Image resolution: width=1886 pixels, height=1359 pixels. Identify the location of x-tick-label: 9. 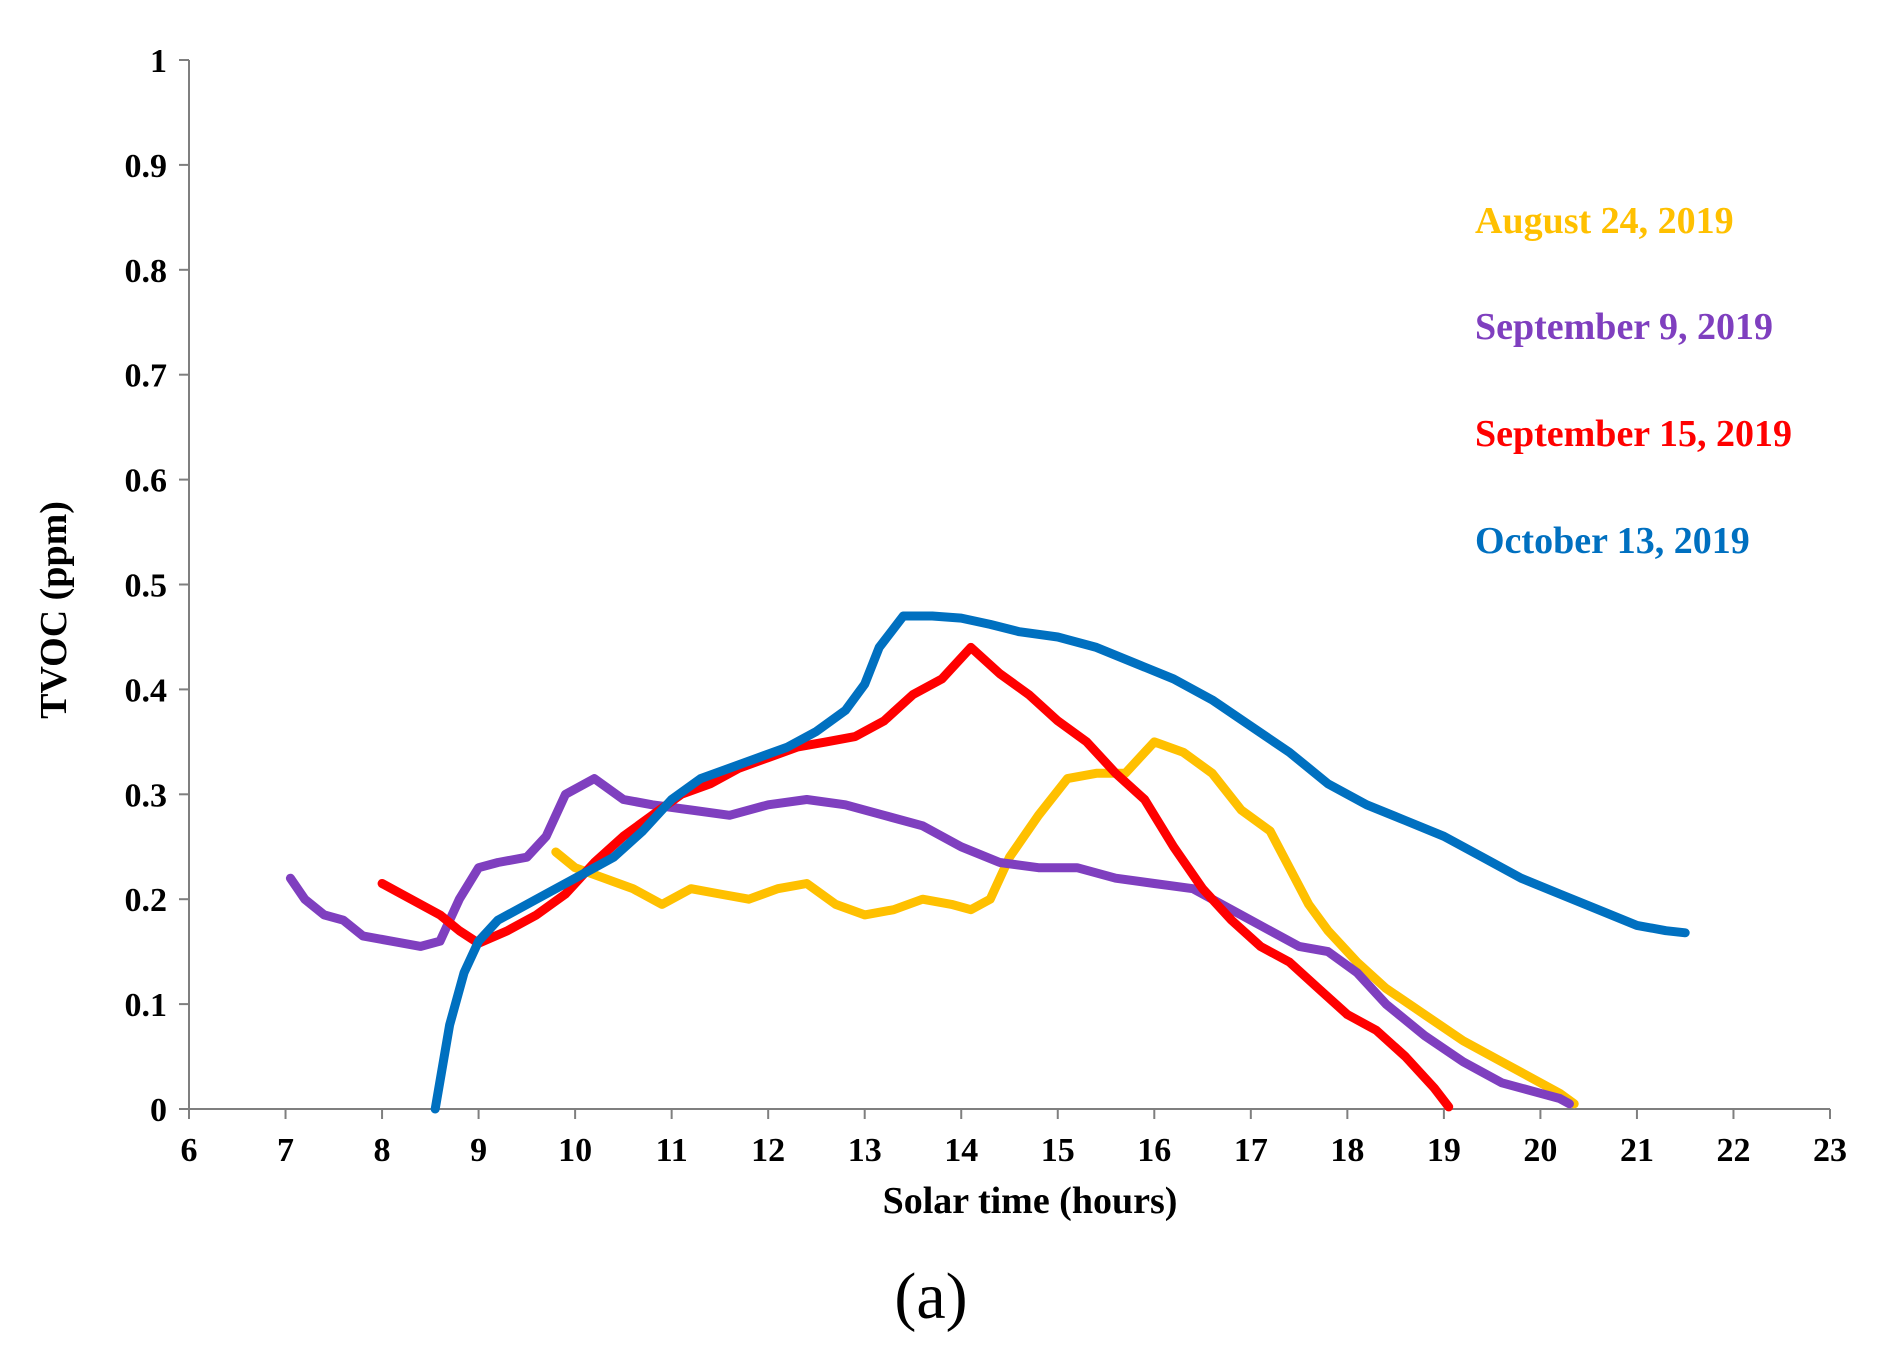
(478, 1150).